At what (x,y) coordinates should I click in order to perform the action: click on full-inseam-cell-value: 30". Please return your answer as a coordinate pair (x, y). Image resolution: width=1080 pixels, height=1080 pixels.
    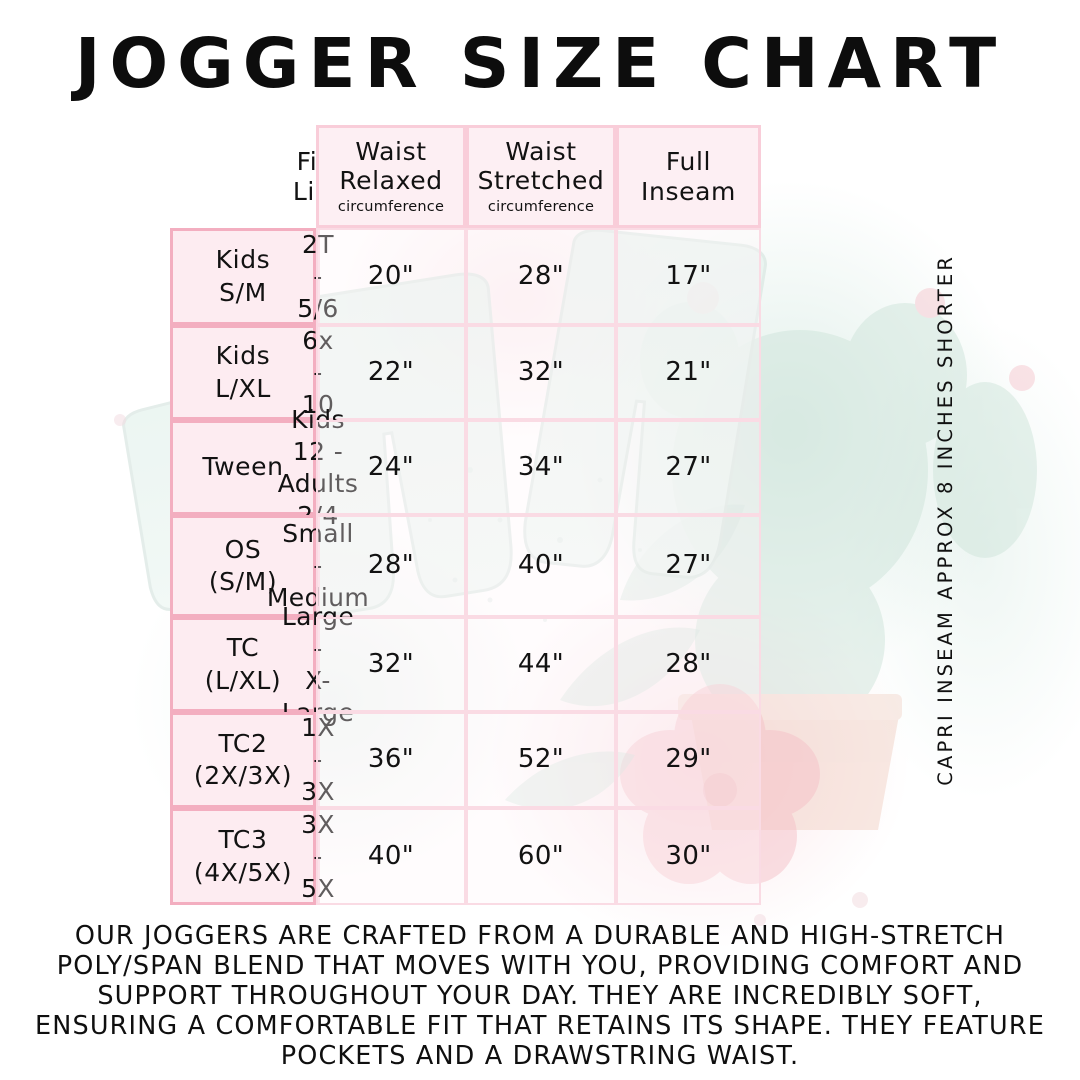
    Looking at the image, I should click on (688, 855).